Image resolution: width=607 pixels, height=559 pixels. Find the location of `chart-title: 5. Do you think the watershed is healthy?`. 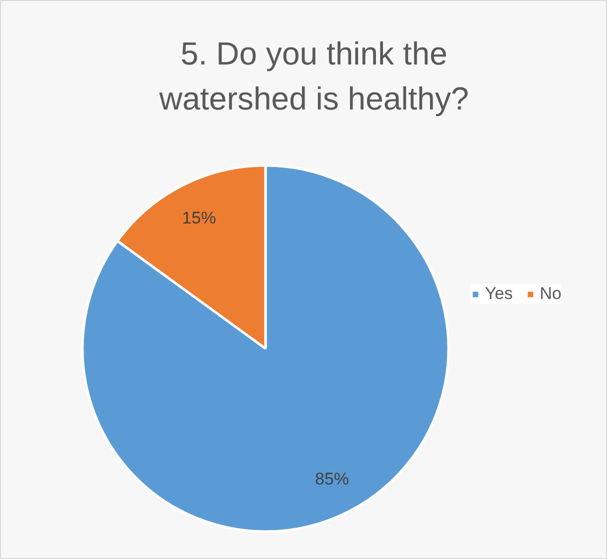

chart-title: 5. Do you think the watershed is healthy? is located at coordinates (313, 76).